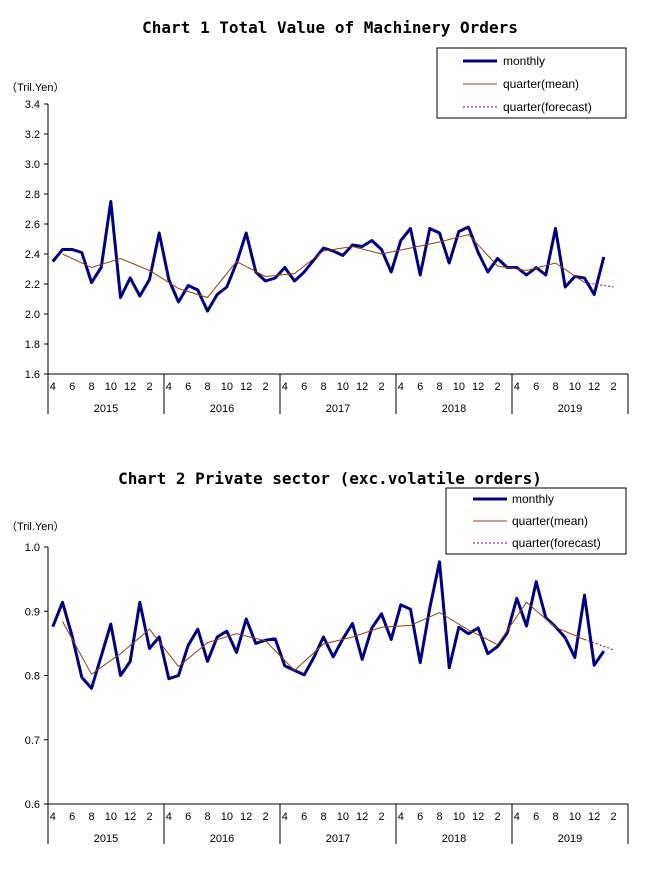  I want to click on chart-1-year-label: 2015, so click(106, 409).